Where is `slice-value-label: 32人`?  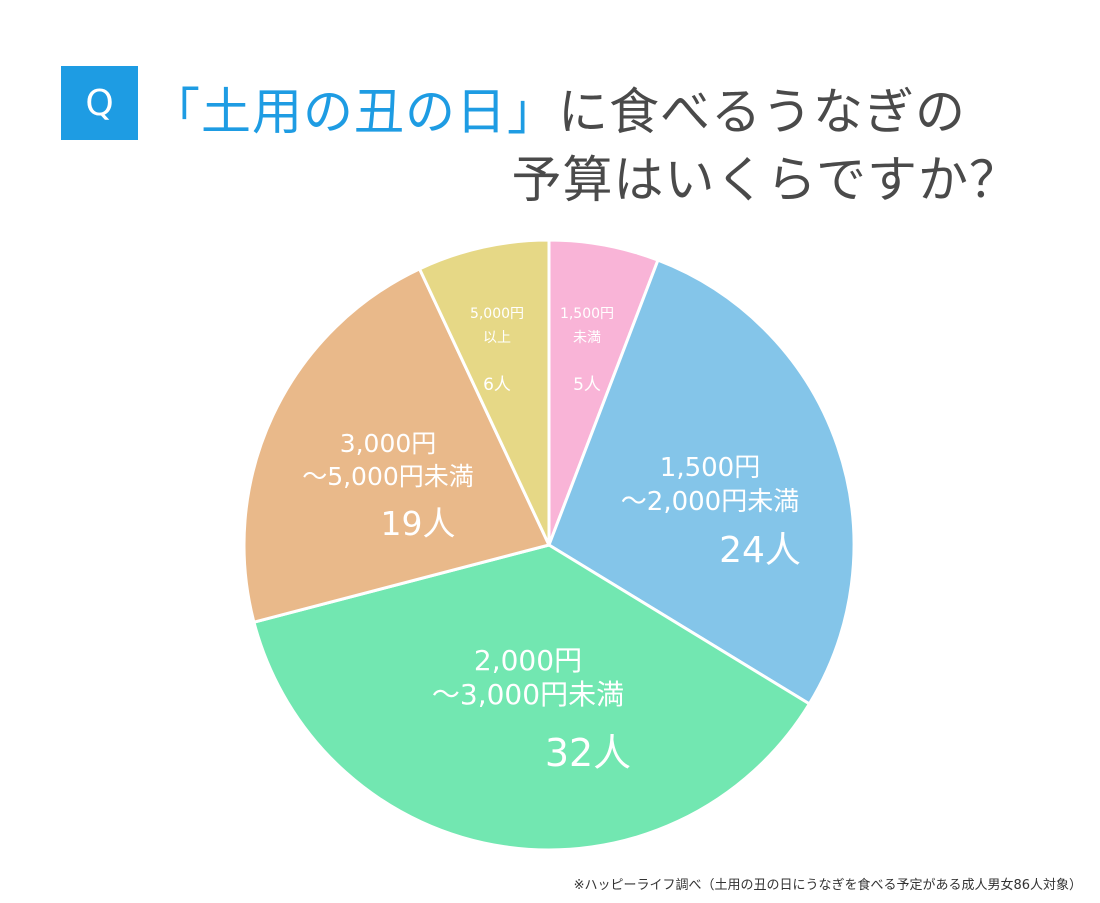
slice-value-label: 32人 is located at coordinates (588, 753).